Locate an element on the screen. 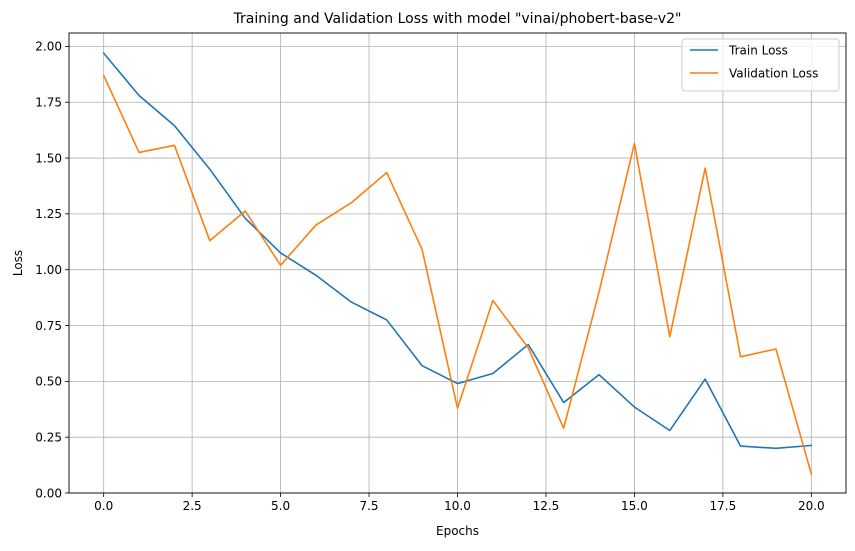  x-tick-label: 12.5 is located at coordinates (546, 506).